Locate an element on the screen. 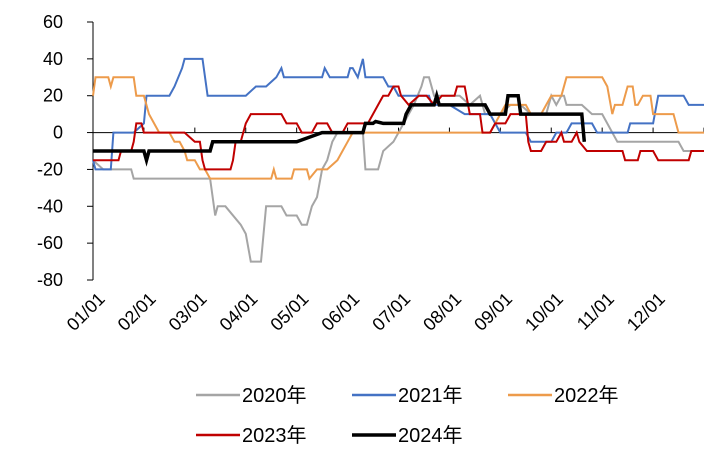  x-tick-label: 05/01 is located at coordinates (290, 312).